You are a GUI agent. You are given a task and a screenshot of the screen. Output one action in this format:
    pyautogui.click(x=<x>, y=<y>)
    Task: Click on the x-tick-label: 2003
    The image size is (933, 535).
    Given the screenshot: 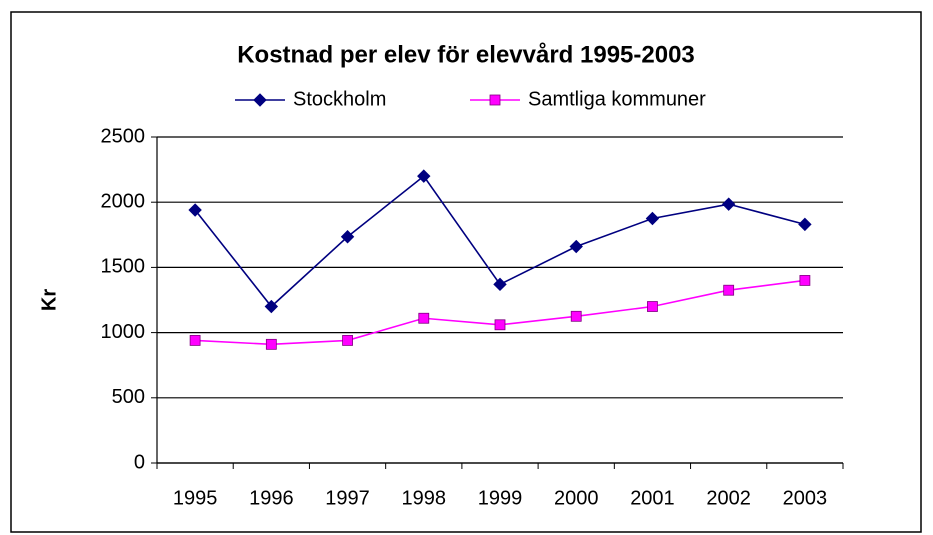 What is the action you would take?
    pyautogui.click(x=805, y=498)
    